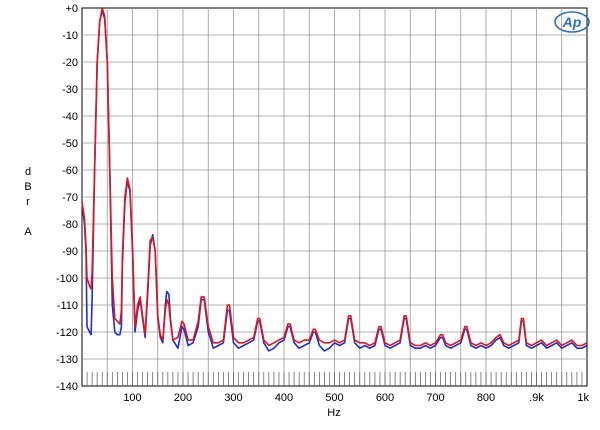  I want to click on x-tick-label: 600, so click(385, 398).